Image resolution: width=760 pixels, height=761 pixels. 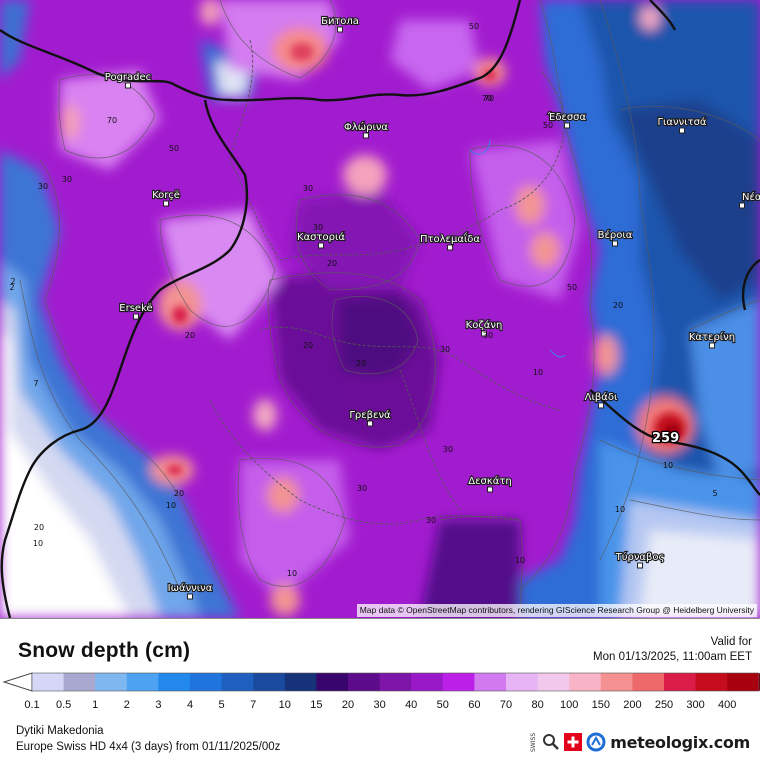 What do you see at coordinates (253, 705) in the screenshot?
I see `scale-tick-label: 7` at bounding box center [253, 705].